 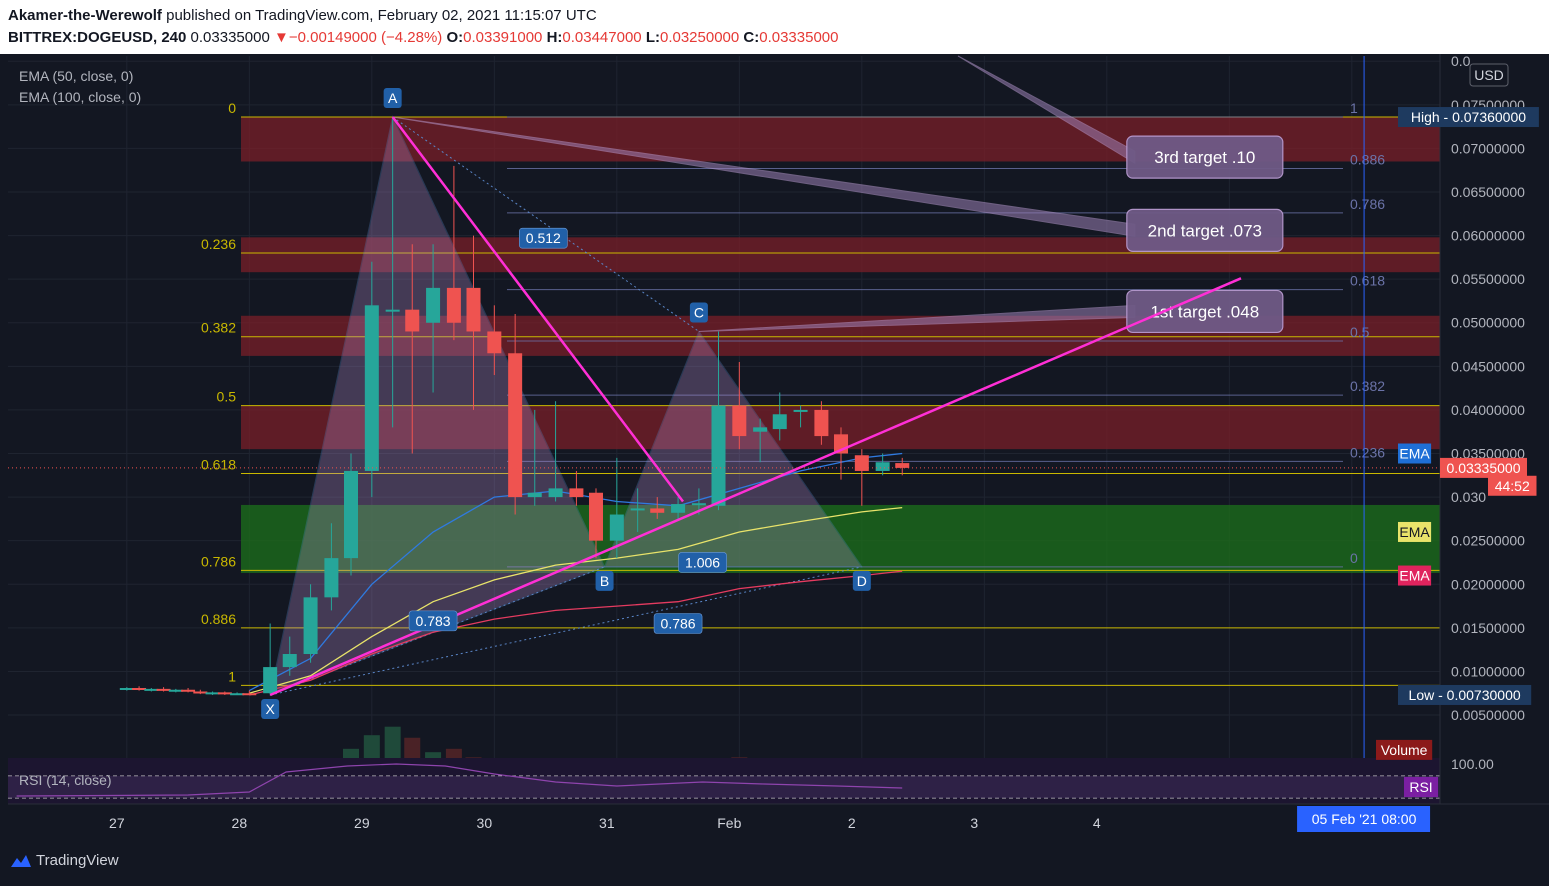 I want to click on pattern-ratio-1: 0.783, so click(x=433, y=621).